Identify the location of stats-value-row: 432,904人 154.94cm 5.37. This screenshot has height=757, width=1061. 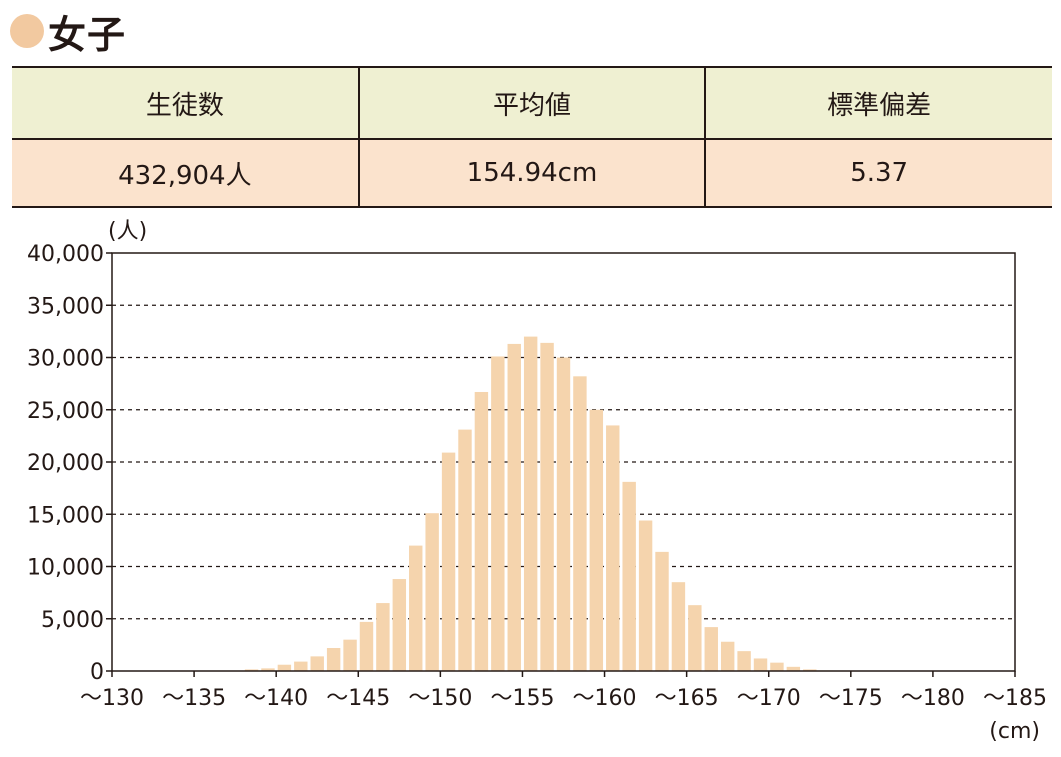
(532, 173).